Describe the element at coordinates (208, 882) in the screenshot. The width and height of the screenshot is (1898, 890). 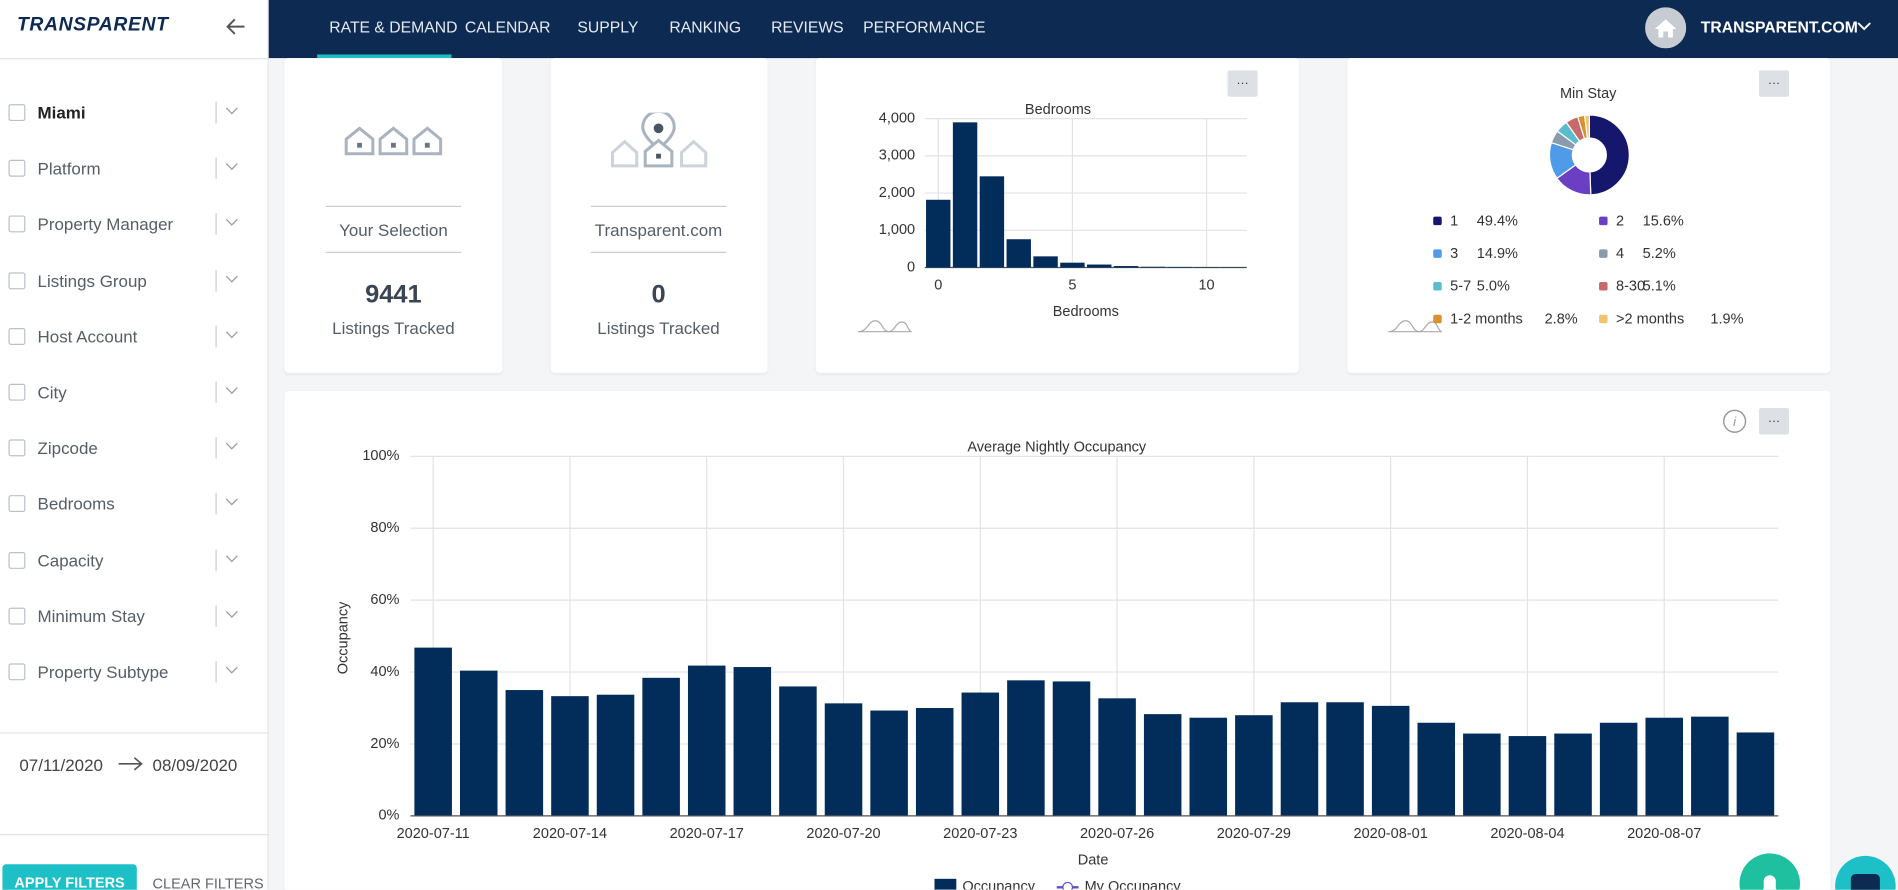
I see `clear-filters-button: CLEAR FILTERS` at that location.